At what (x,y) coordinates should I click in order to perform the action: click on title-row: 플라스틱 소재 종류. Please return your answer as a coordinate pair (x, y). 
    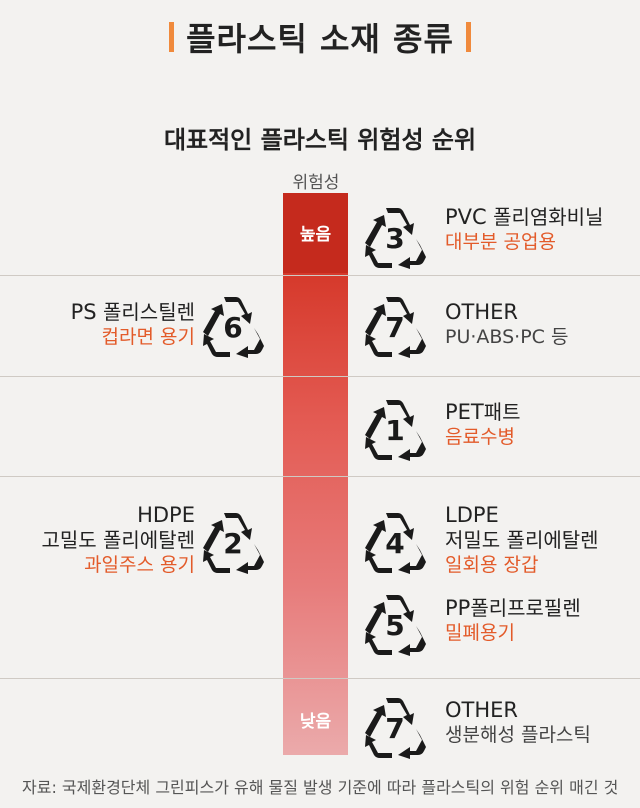
    Looking at the image, I should click on (320, 37).